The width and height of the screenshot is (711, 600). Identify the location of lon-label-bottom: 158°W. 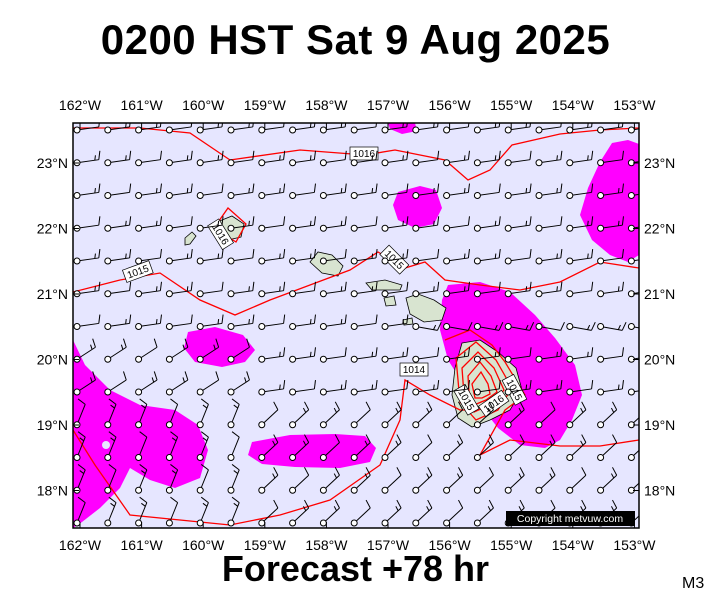
(326, 545).